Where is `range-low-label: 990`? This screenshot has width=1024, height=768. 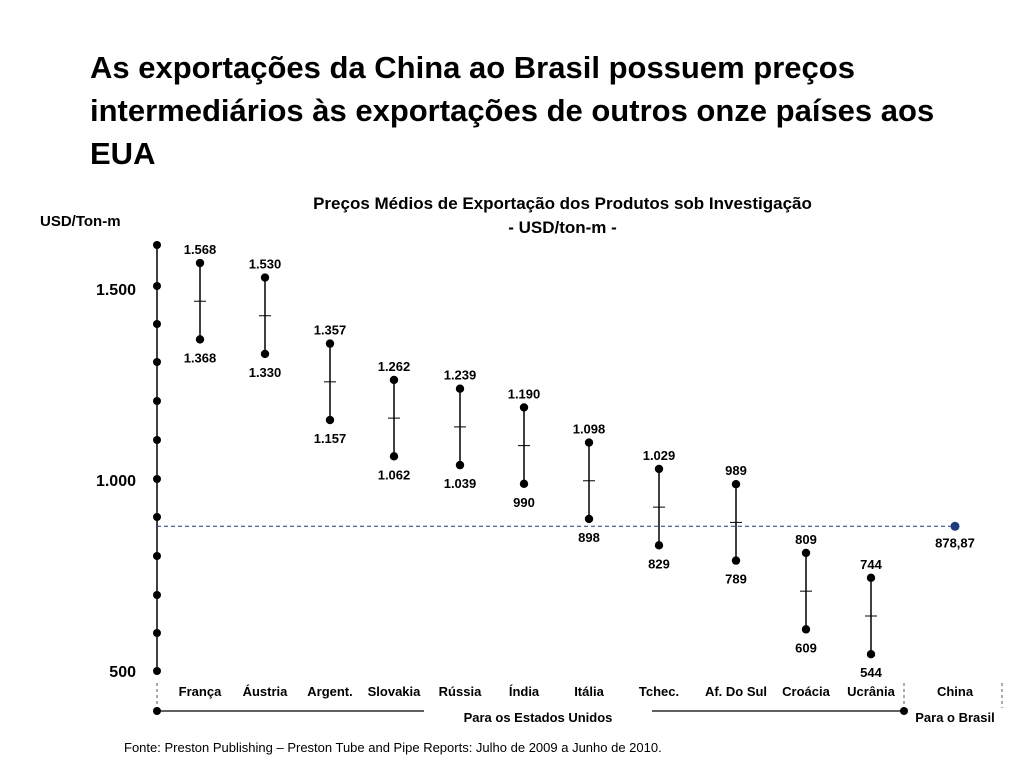
range-low-label: 990 is located at coordinates (524, 502).